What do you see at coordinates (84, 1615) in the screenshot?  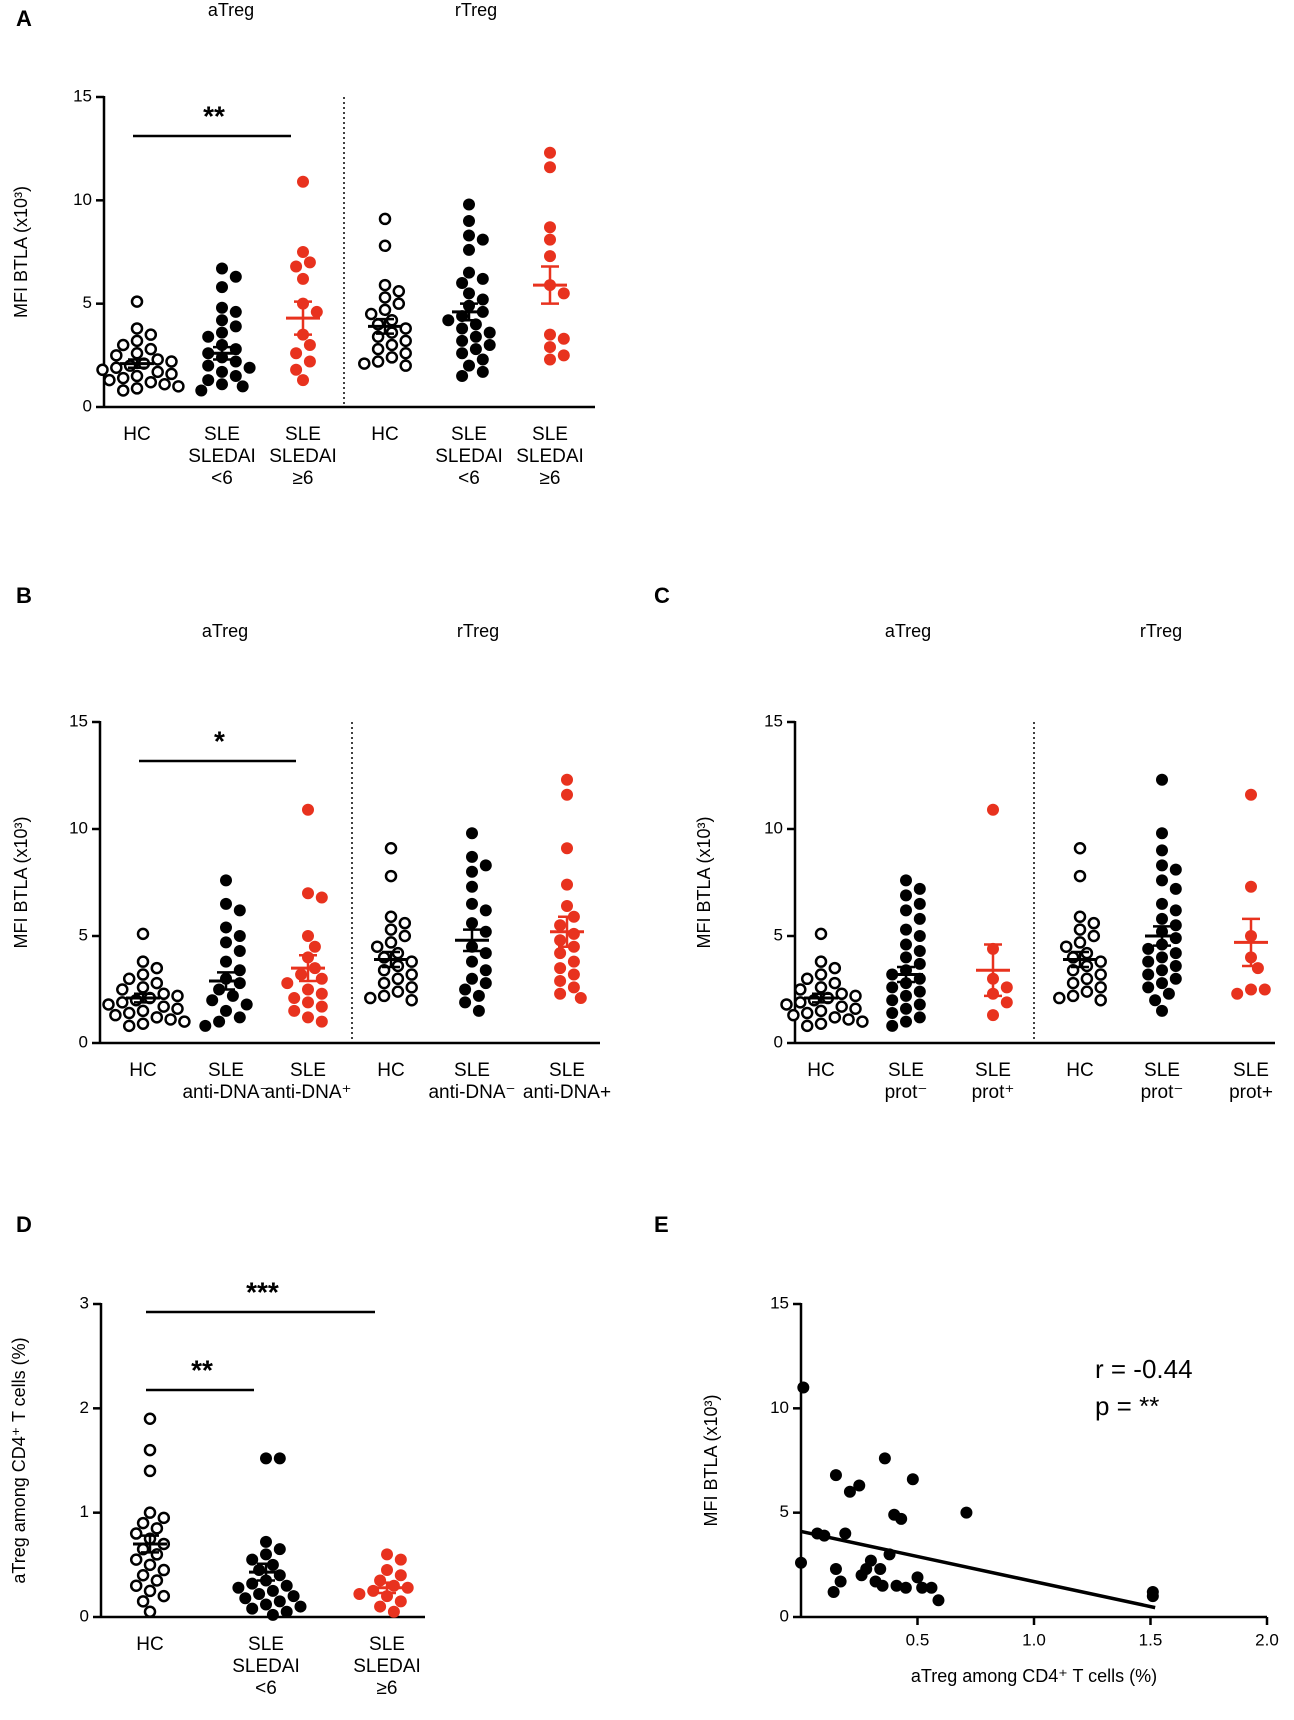 I see `y-tick-label: 0` at bounding box center [84, 1615].